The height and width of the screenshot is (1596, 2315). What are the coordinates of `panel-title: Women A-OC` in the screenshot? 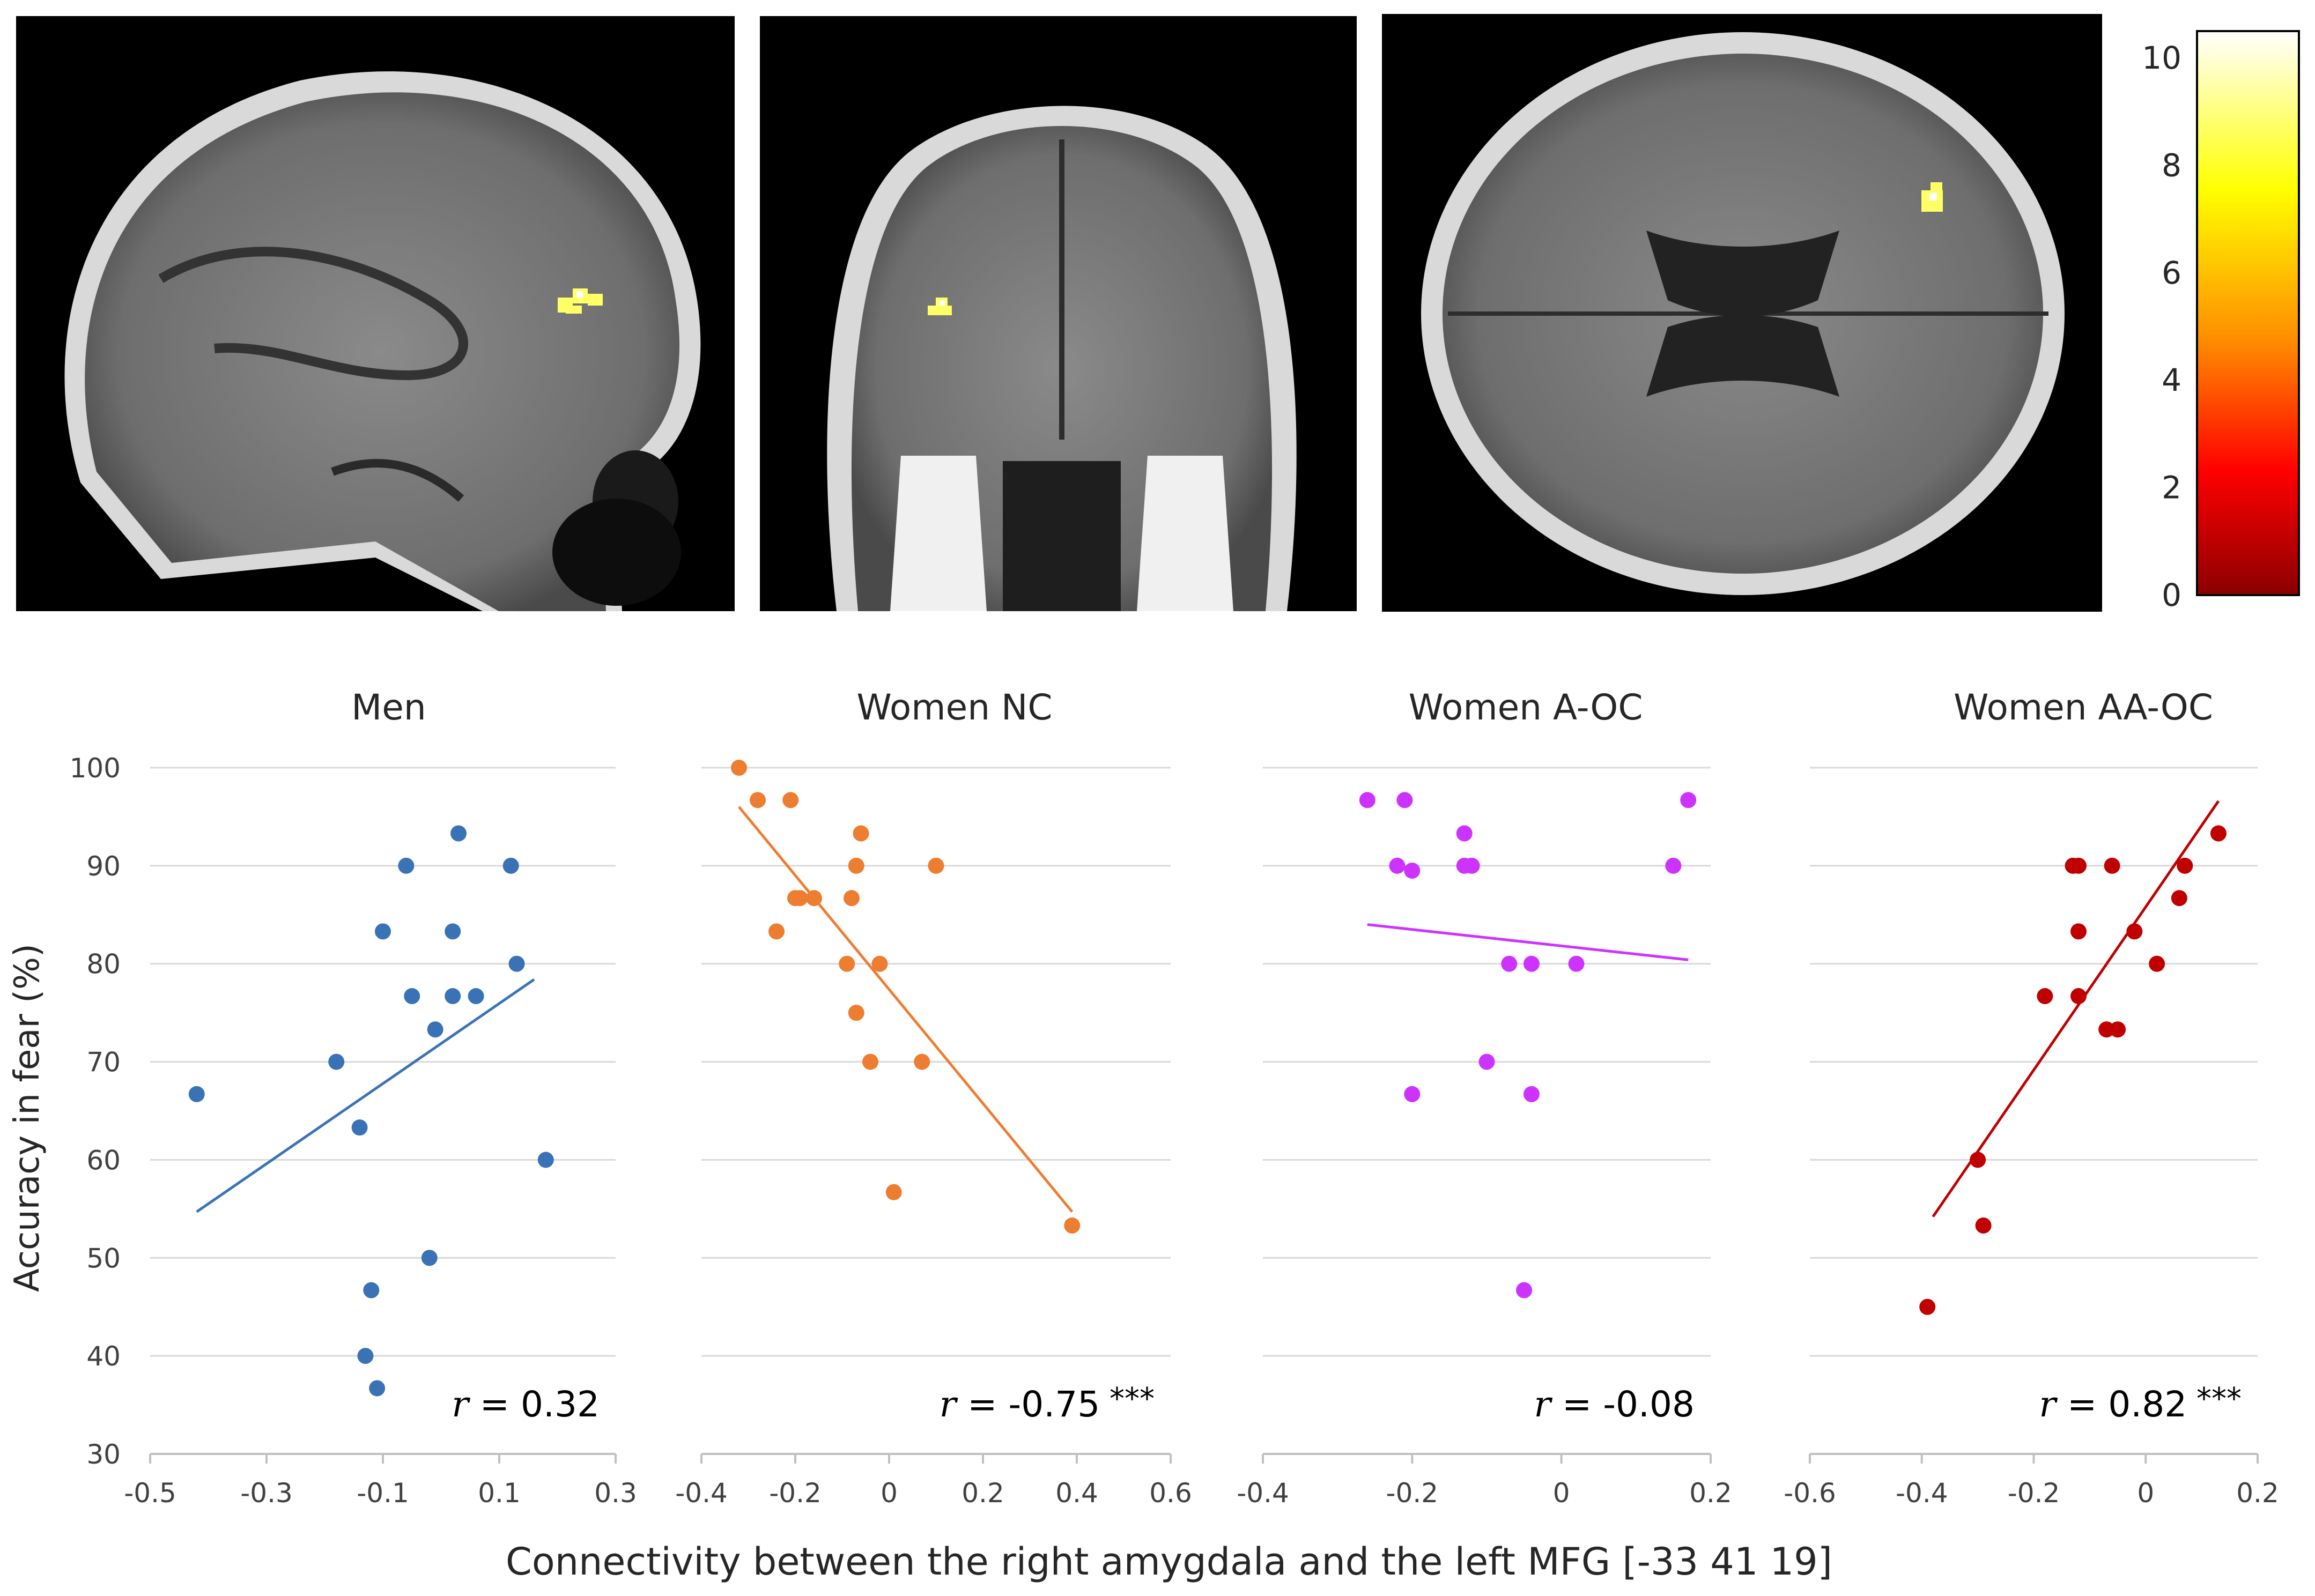 It's located at (1526, 708).